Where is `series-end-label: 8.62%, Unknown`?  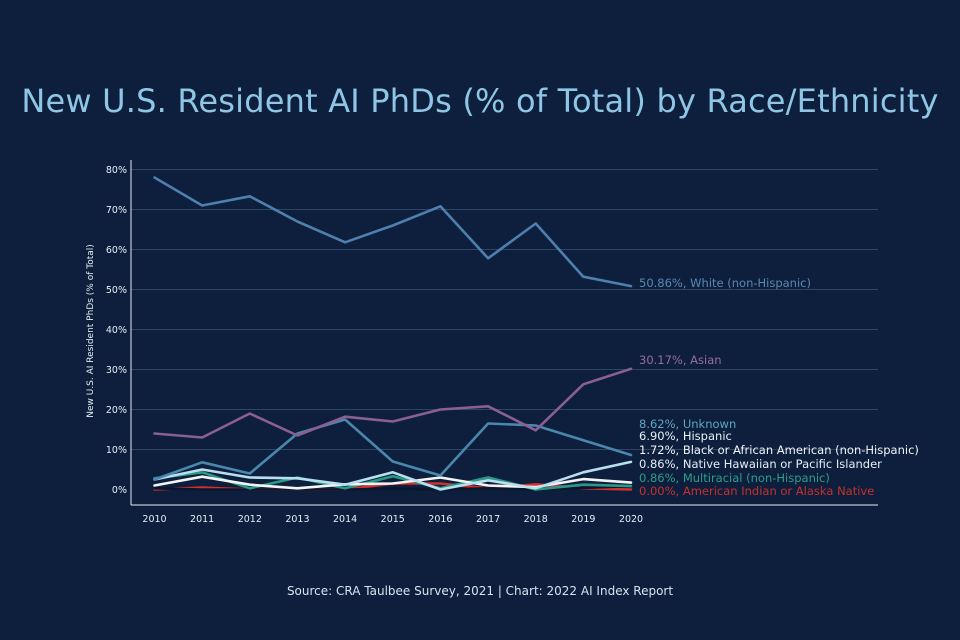 series-end-label: 8.62%, Unknown is located at coordinates (687, 424).